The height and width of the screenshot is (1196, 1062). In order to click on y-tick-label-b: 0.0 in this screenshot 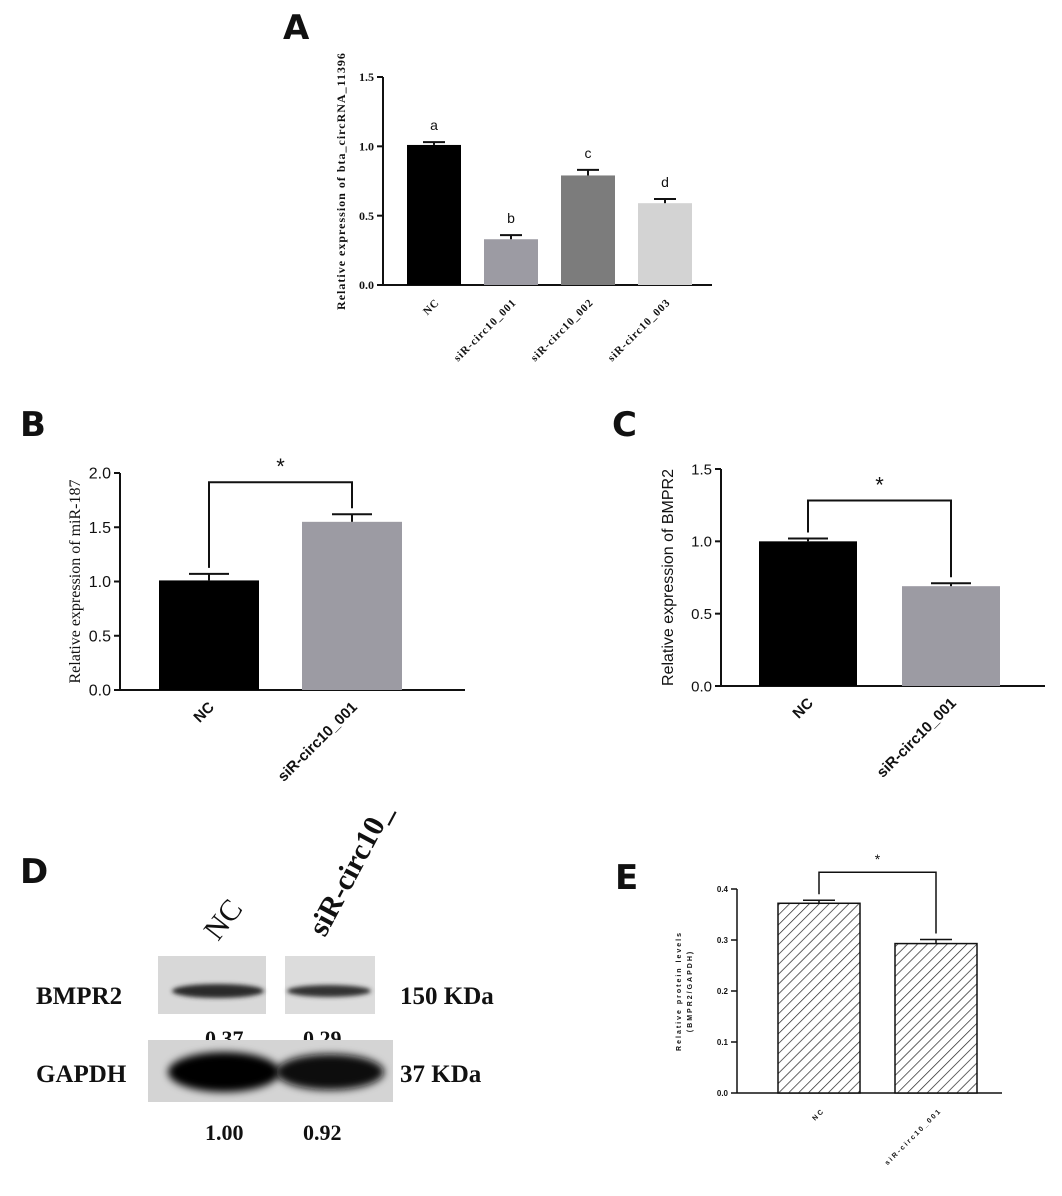, I will do `click(100, 691)`.